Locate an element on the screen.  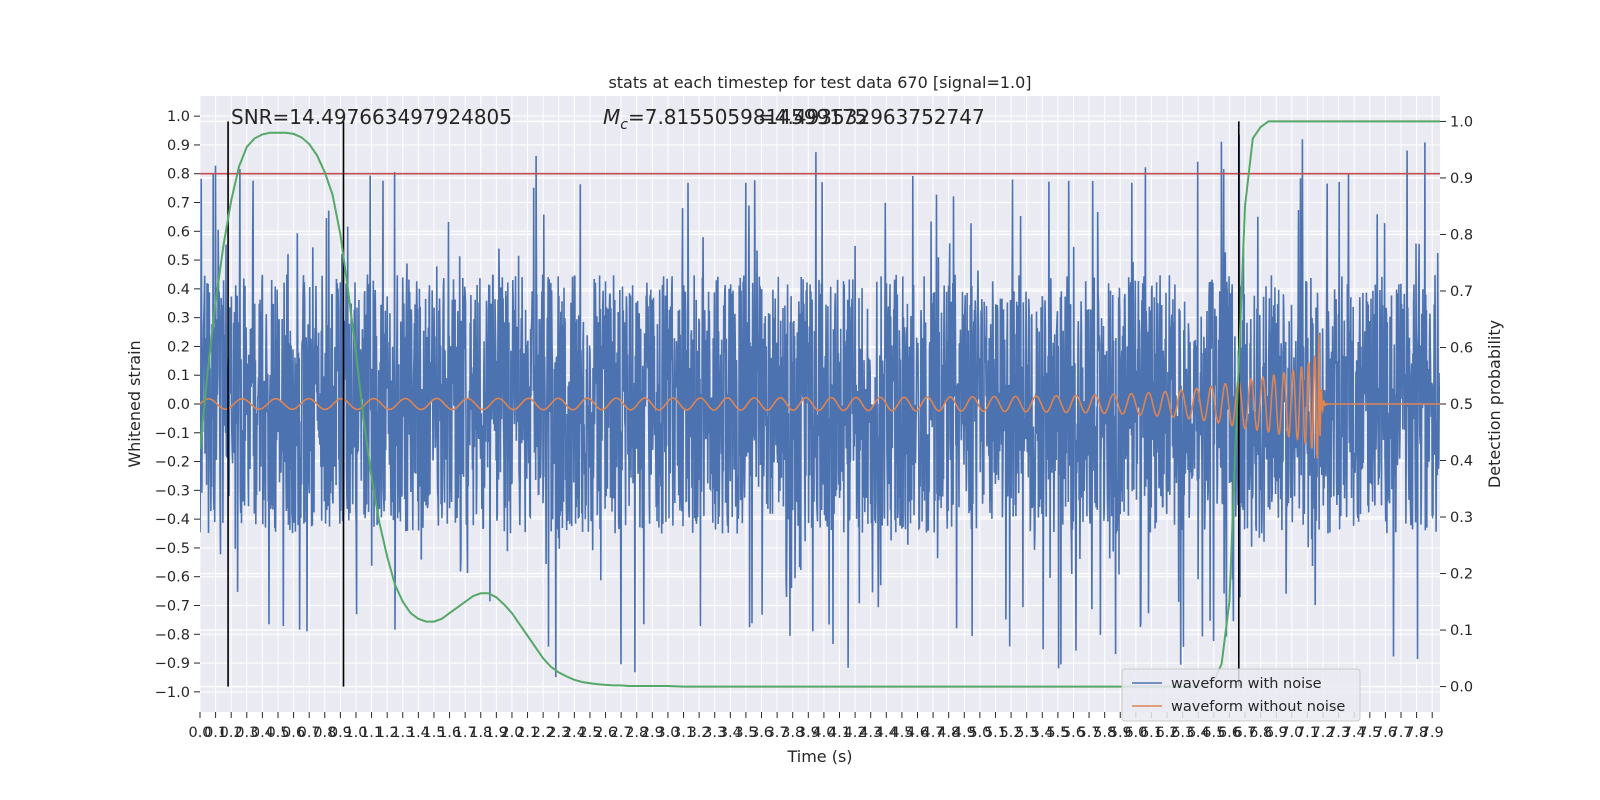
legend-label-noise: waveform with noise is located at coordinates (1246, 684).